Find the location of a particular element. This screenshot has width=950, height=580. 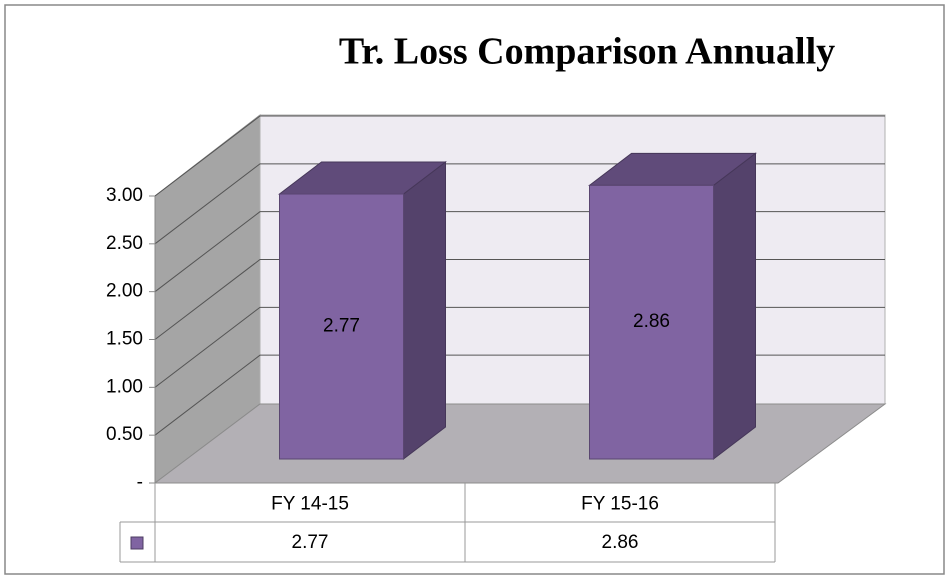

table-value: 2.77 is located at coordinates (310, 542).